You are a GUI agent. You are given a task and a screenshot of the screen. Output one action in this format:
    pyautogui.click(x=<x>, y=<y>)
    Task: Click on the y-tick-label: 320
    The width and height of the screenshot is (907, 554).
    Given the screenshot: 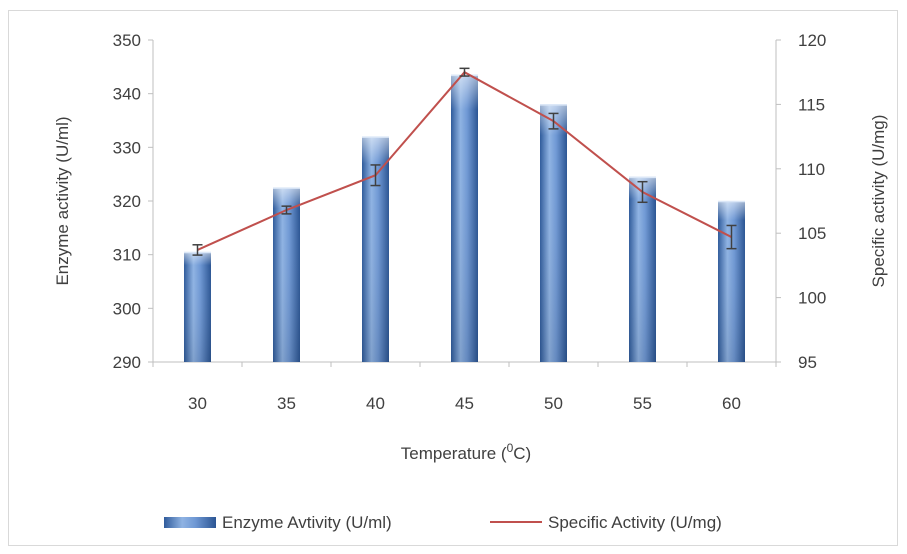 What is the action you would take?
    pyautogui.click(x=127, y=201)
    